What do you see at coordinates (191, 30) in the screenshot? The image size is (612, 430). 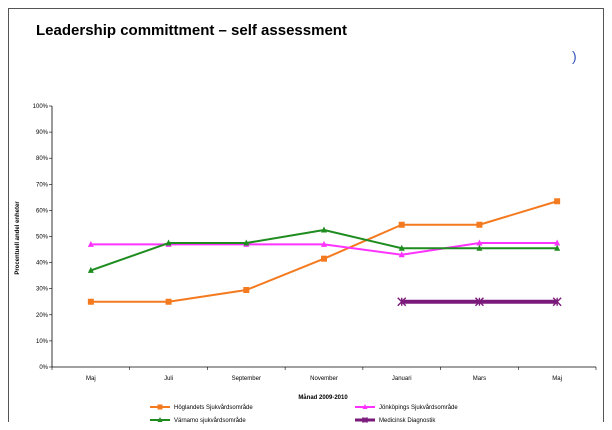 I see `slide-title: Leadership committment – self assessment` at bounding box center [191, 30].